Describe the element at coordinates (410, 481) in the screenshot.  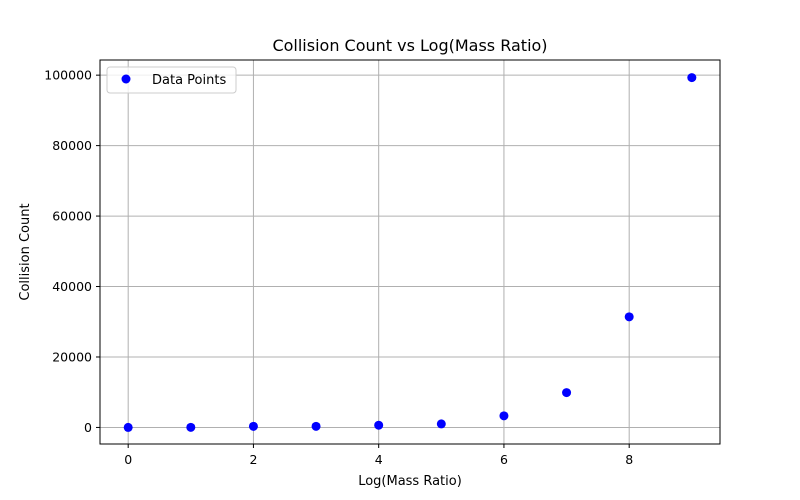
I see `x-axis-label: Log(Mass Ratio)` at that location.